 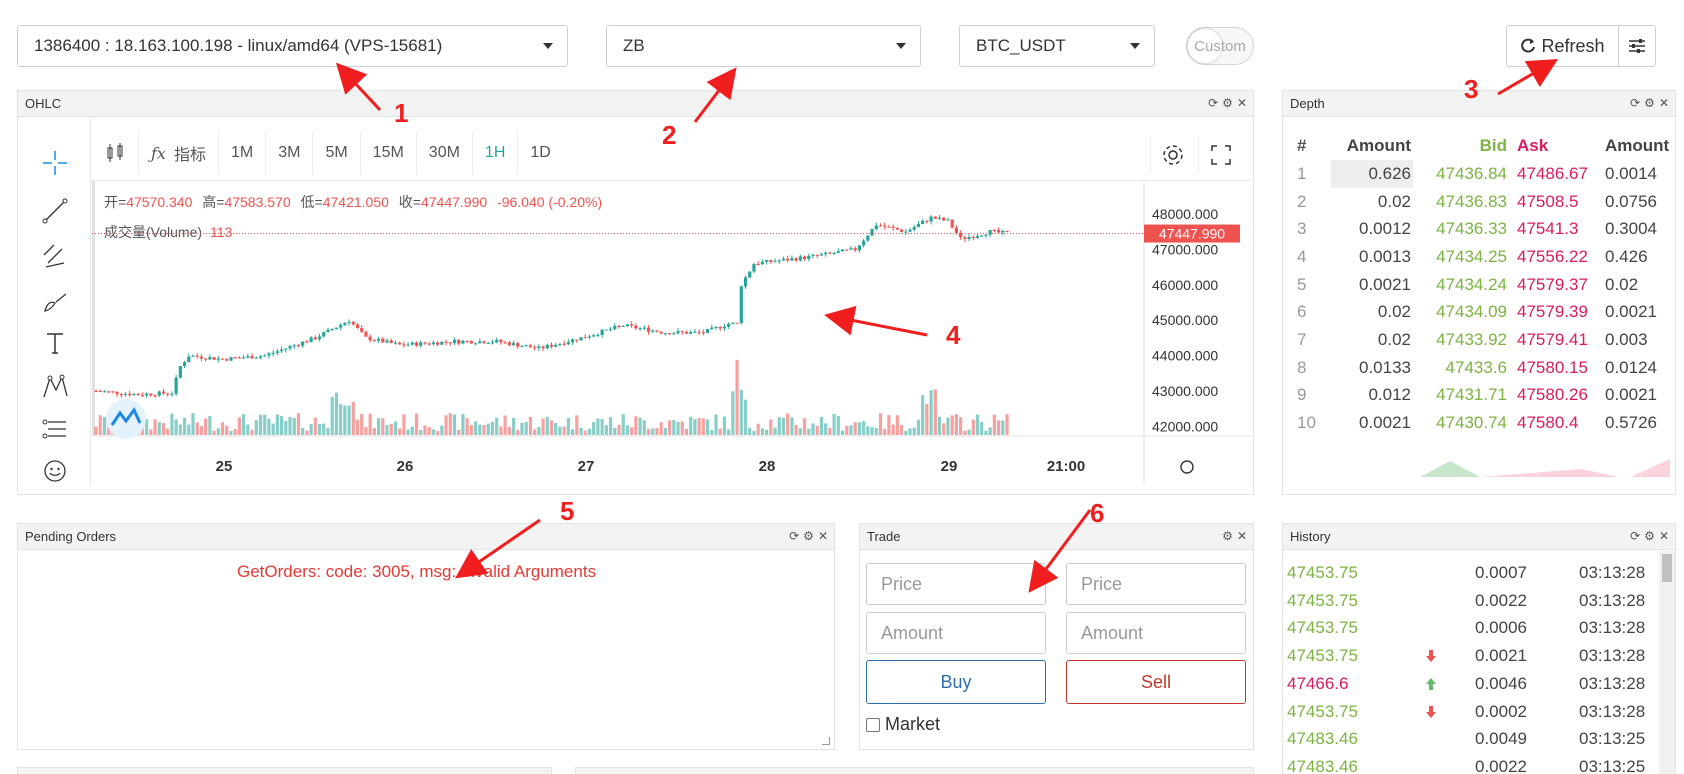 What do you see at coordinates (903, 724) in the screenshot?
I see `market-checkbox: Market` at bounding box center [903, 724].